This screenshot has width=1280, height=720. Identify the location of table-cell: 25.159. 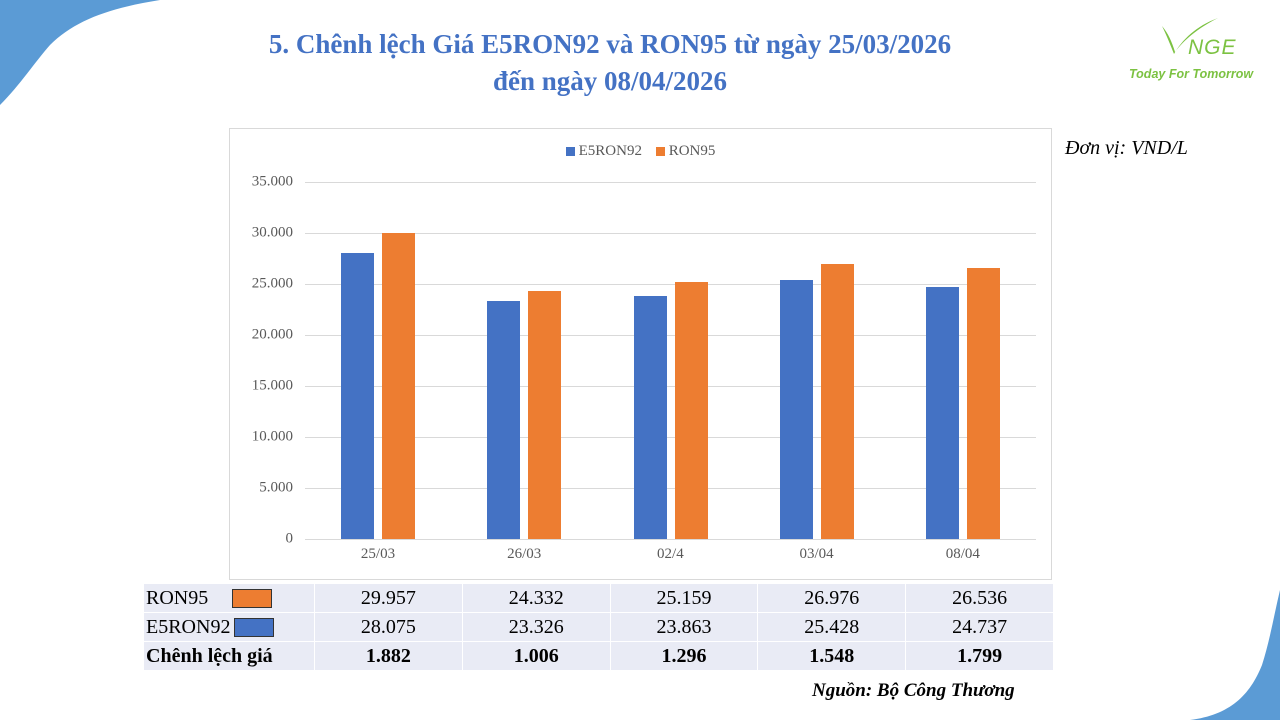
(684, 598).